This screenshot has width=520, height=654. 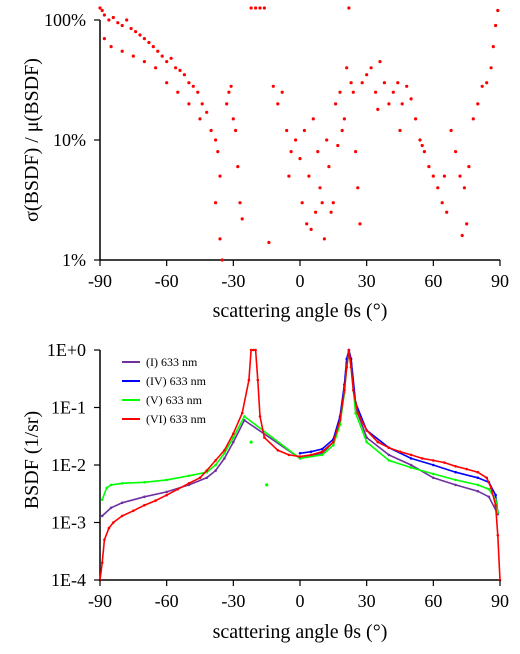 I want to click on x-tick-label: -90, so click(x=100, y=601).